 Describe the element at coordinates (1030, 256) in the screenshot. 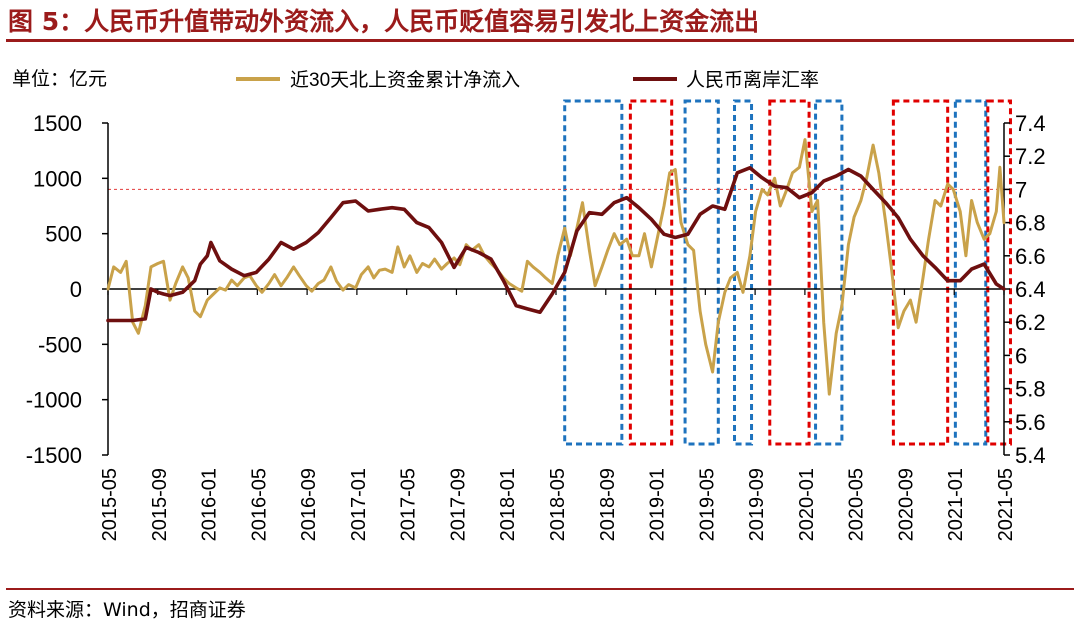

I see `right-tick-label: 6.6` at that location.